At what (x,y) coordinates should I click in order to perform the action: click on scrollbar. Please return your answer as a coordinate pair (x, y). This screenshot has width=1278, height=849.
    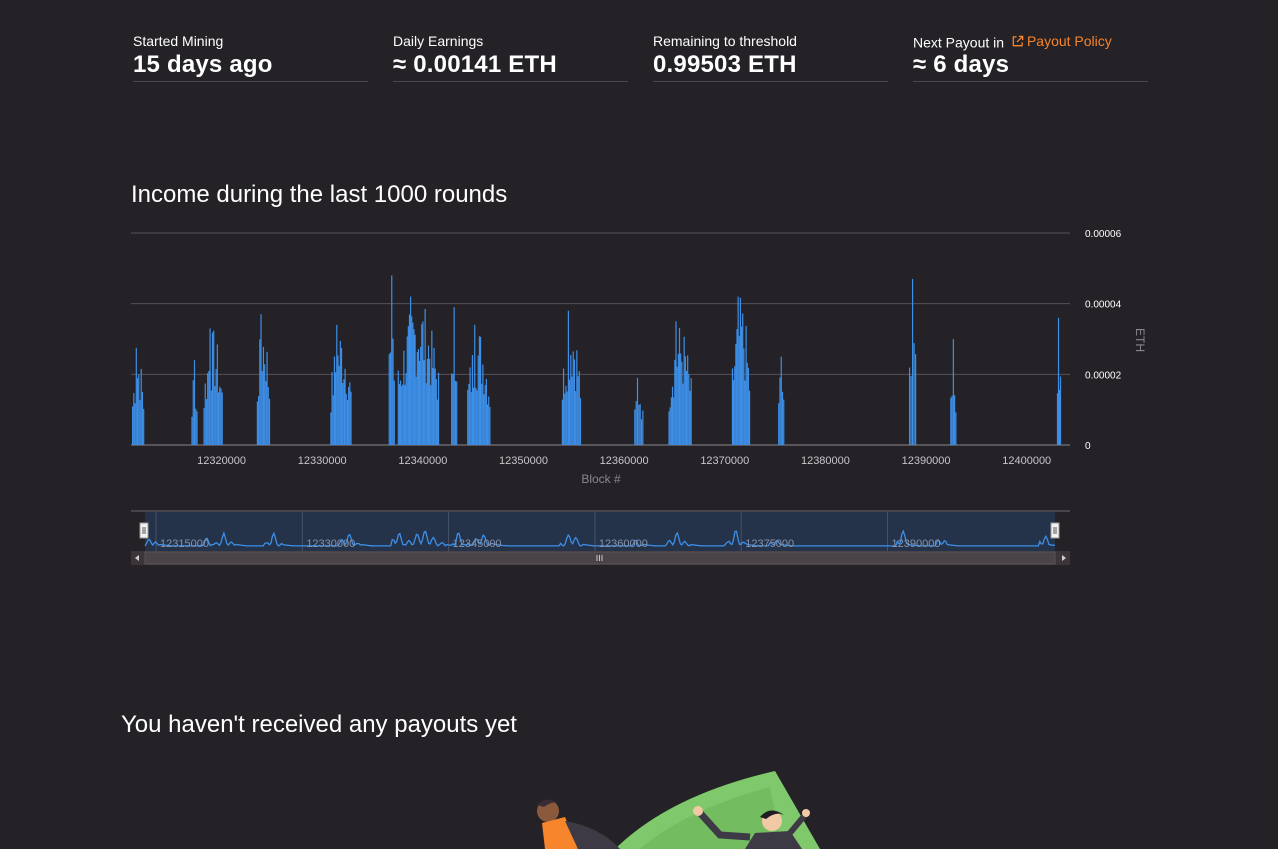
    Looking at the image, I should click on (600, 558).